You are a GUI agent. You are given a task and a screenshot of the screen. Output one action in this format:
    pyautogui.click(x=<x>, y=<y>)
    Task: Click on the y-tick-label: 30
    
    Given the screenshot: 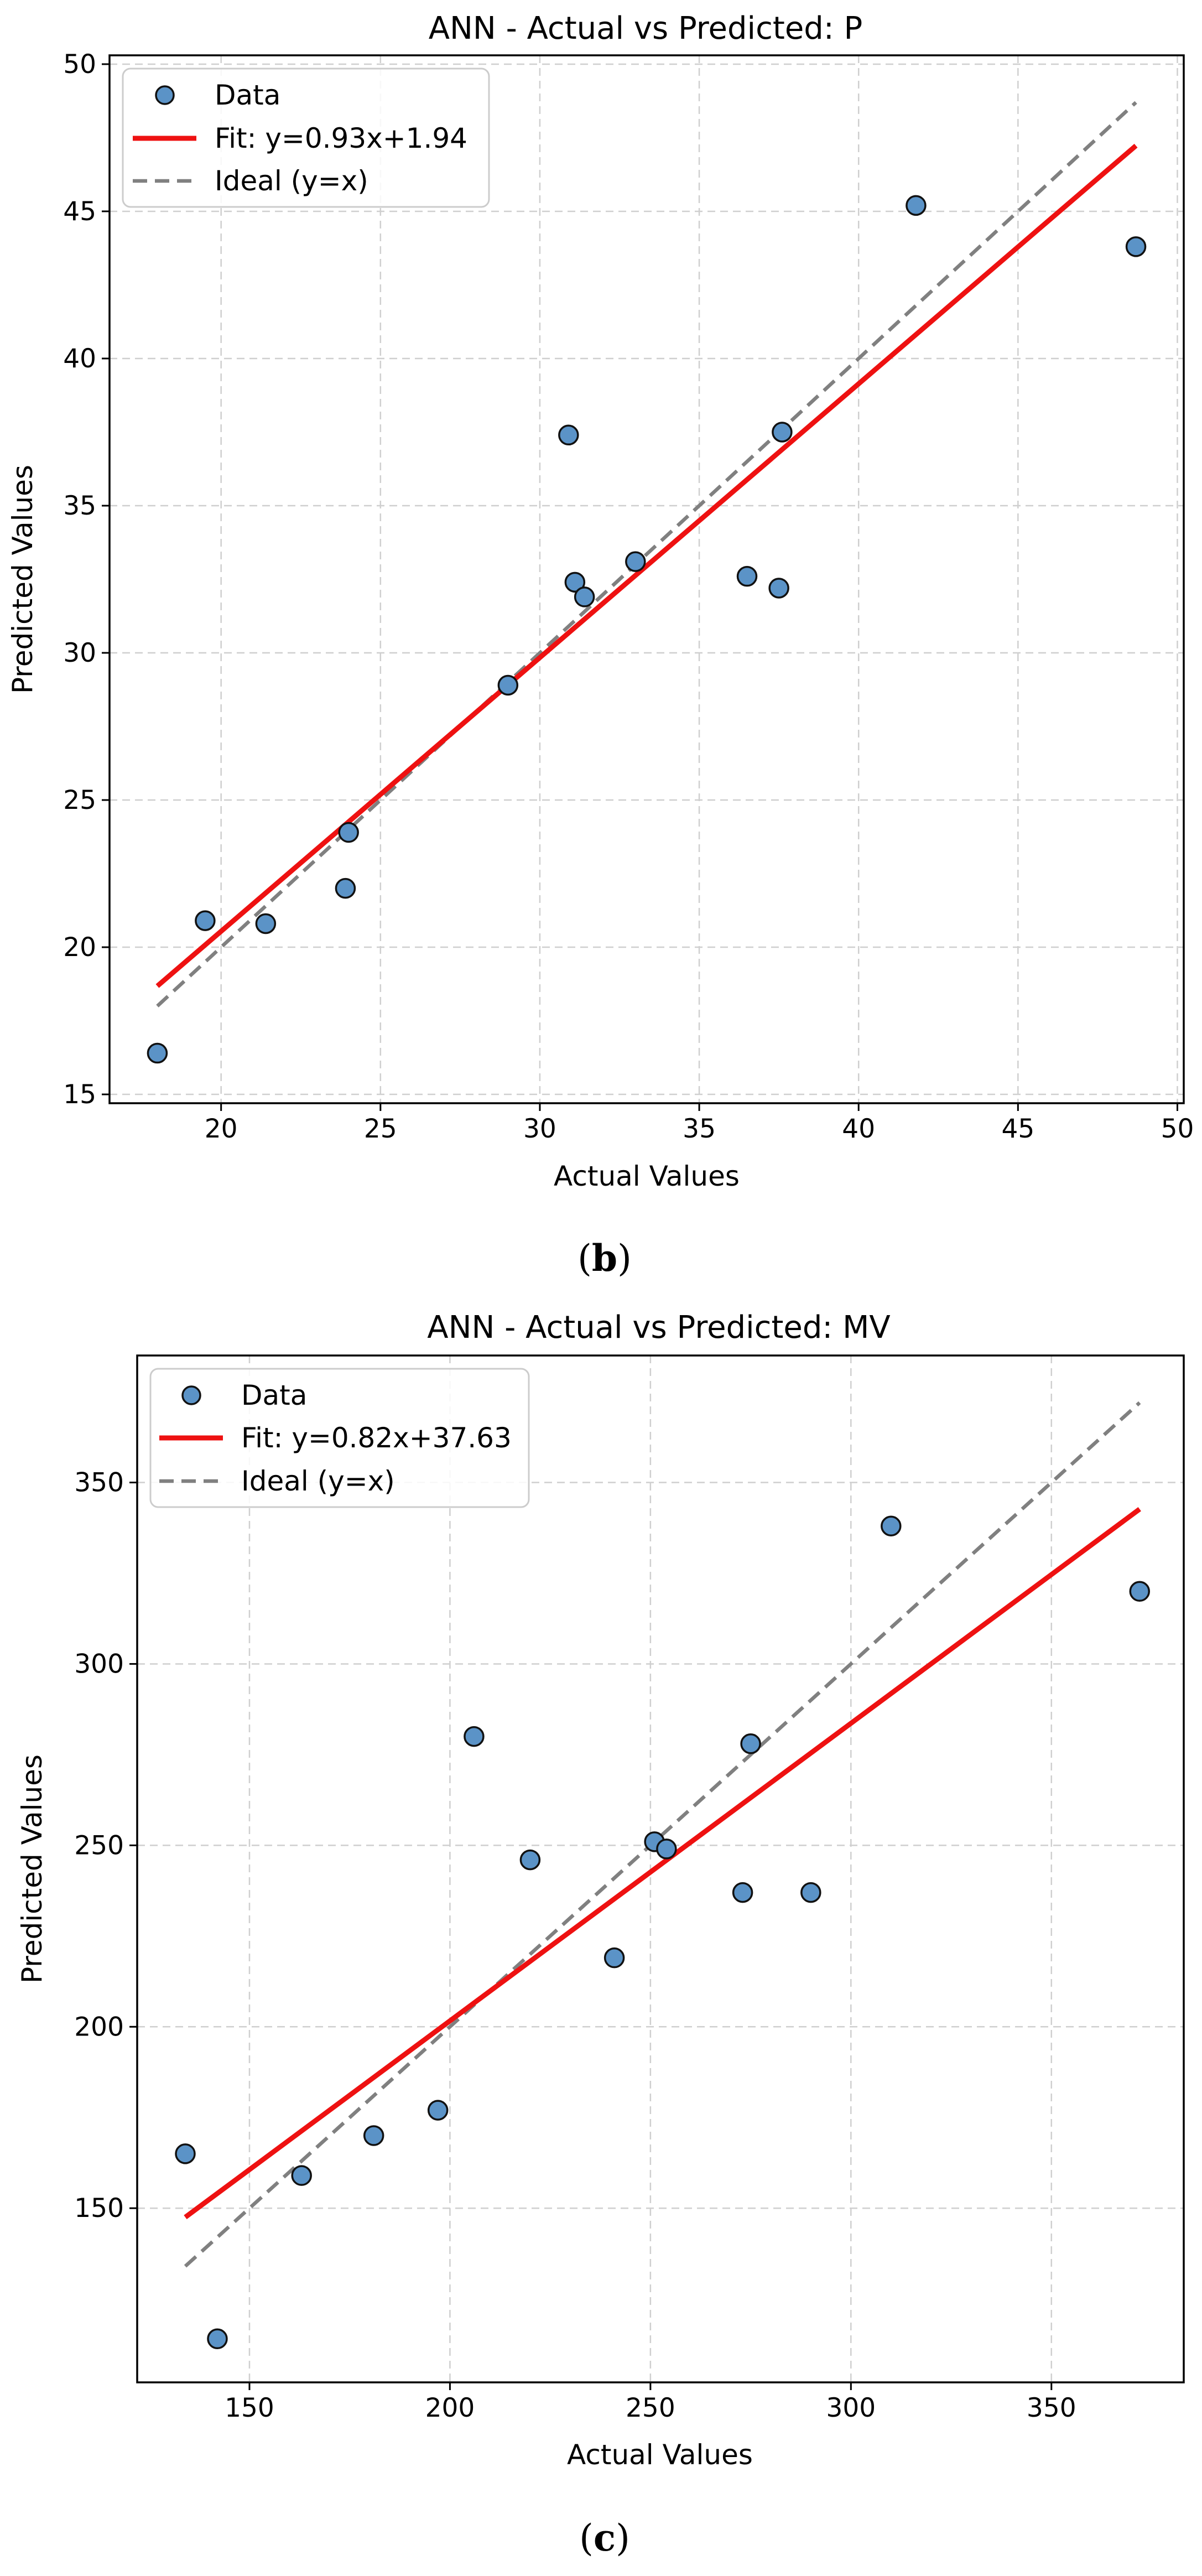 What is the action you would take?
    pyautogui.click(x=79, y=653)
    